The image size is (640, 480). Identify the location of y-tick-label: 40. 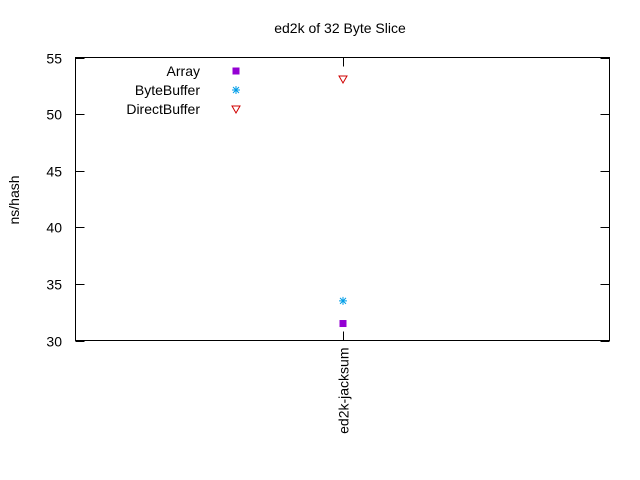
(54, 228).